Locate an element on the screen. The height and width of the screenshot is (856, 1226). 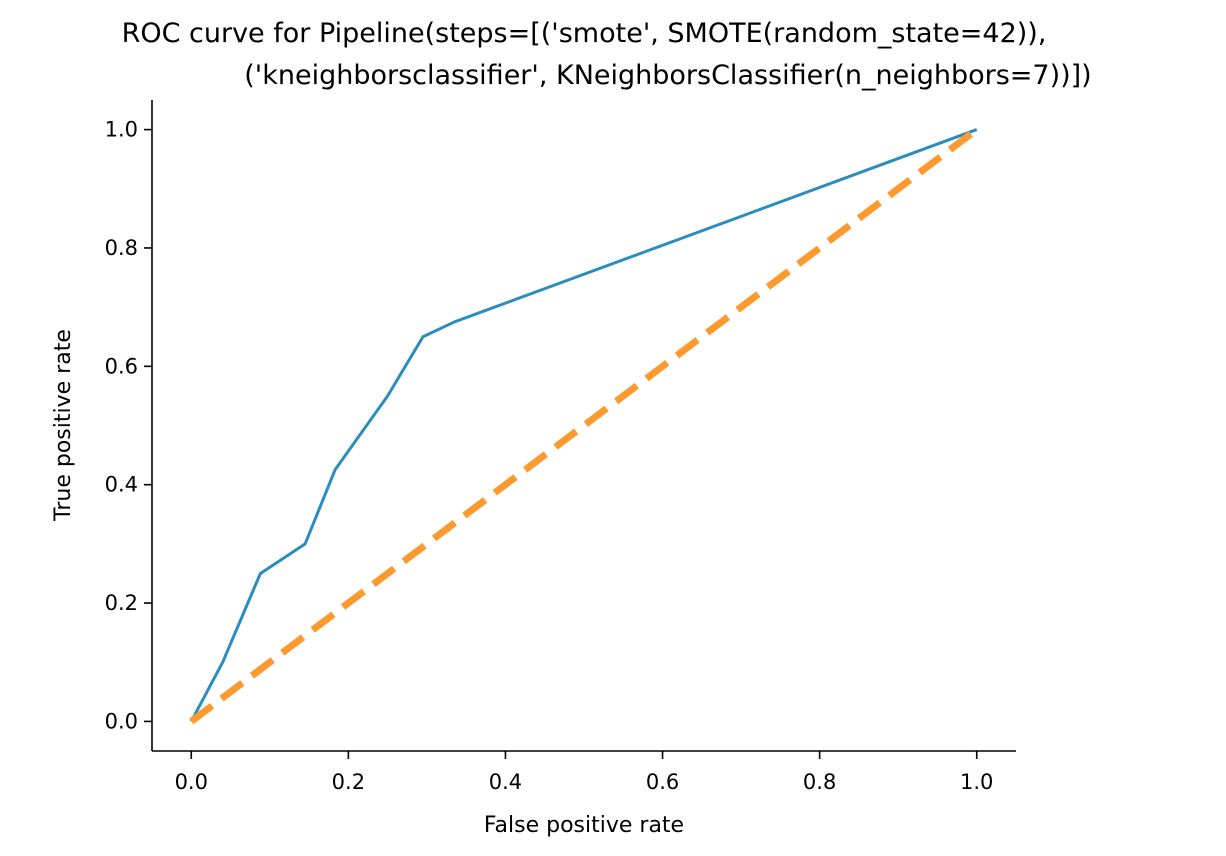
y-ticks: 0.0 0.2 0.4 0.6 0.8 1.0 is located at coordinates (128, 425).